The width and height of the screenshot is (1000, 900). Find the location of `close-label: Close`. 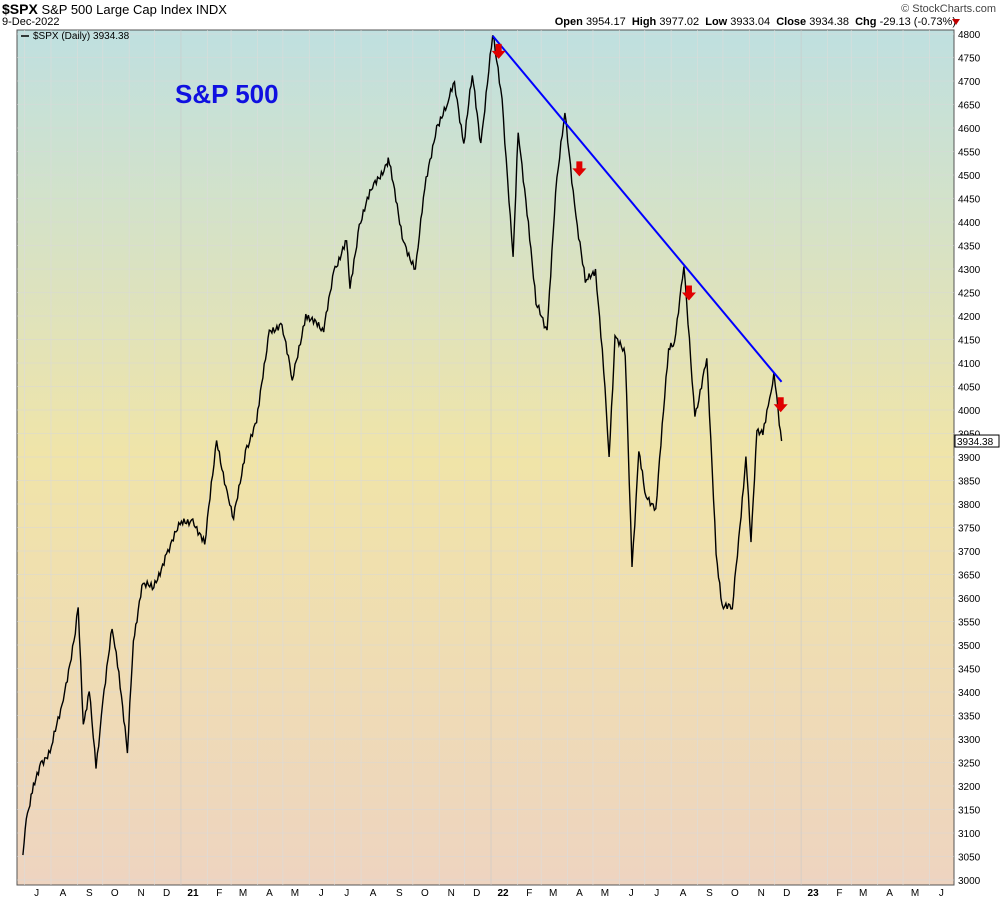

close-label: Close is located at coordinates (791, 22).